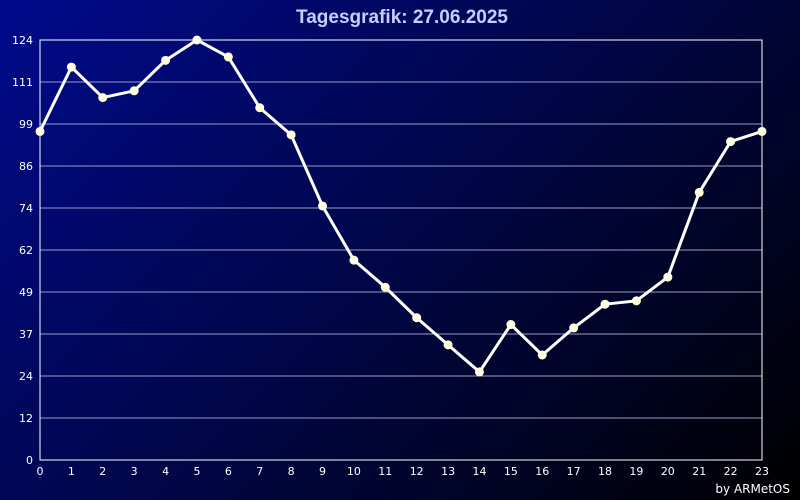  Describe the element at coordinates (102, 471) in the screenshot. I see `x-tick-label: 2` at that location.